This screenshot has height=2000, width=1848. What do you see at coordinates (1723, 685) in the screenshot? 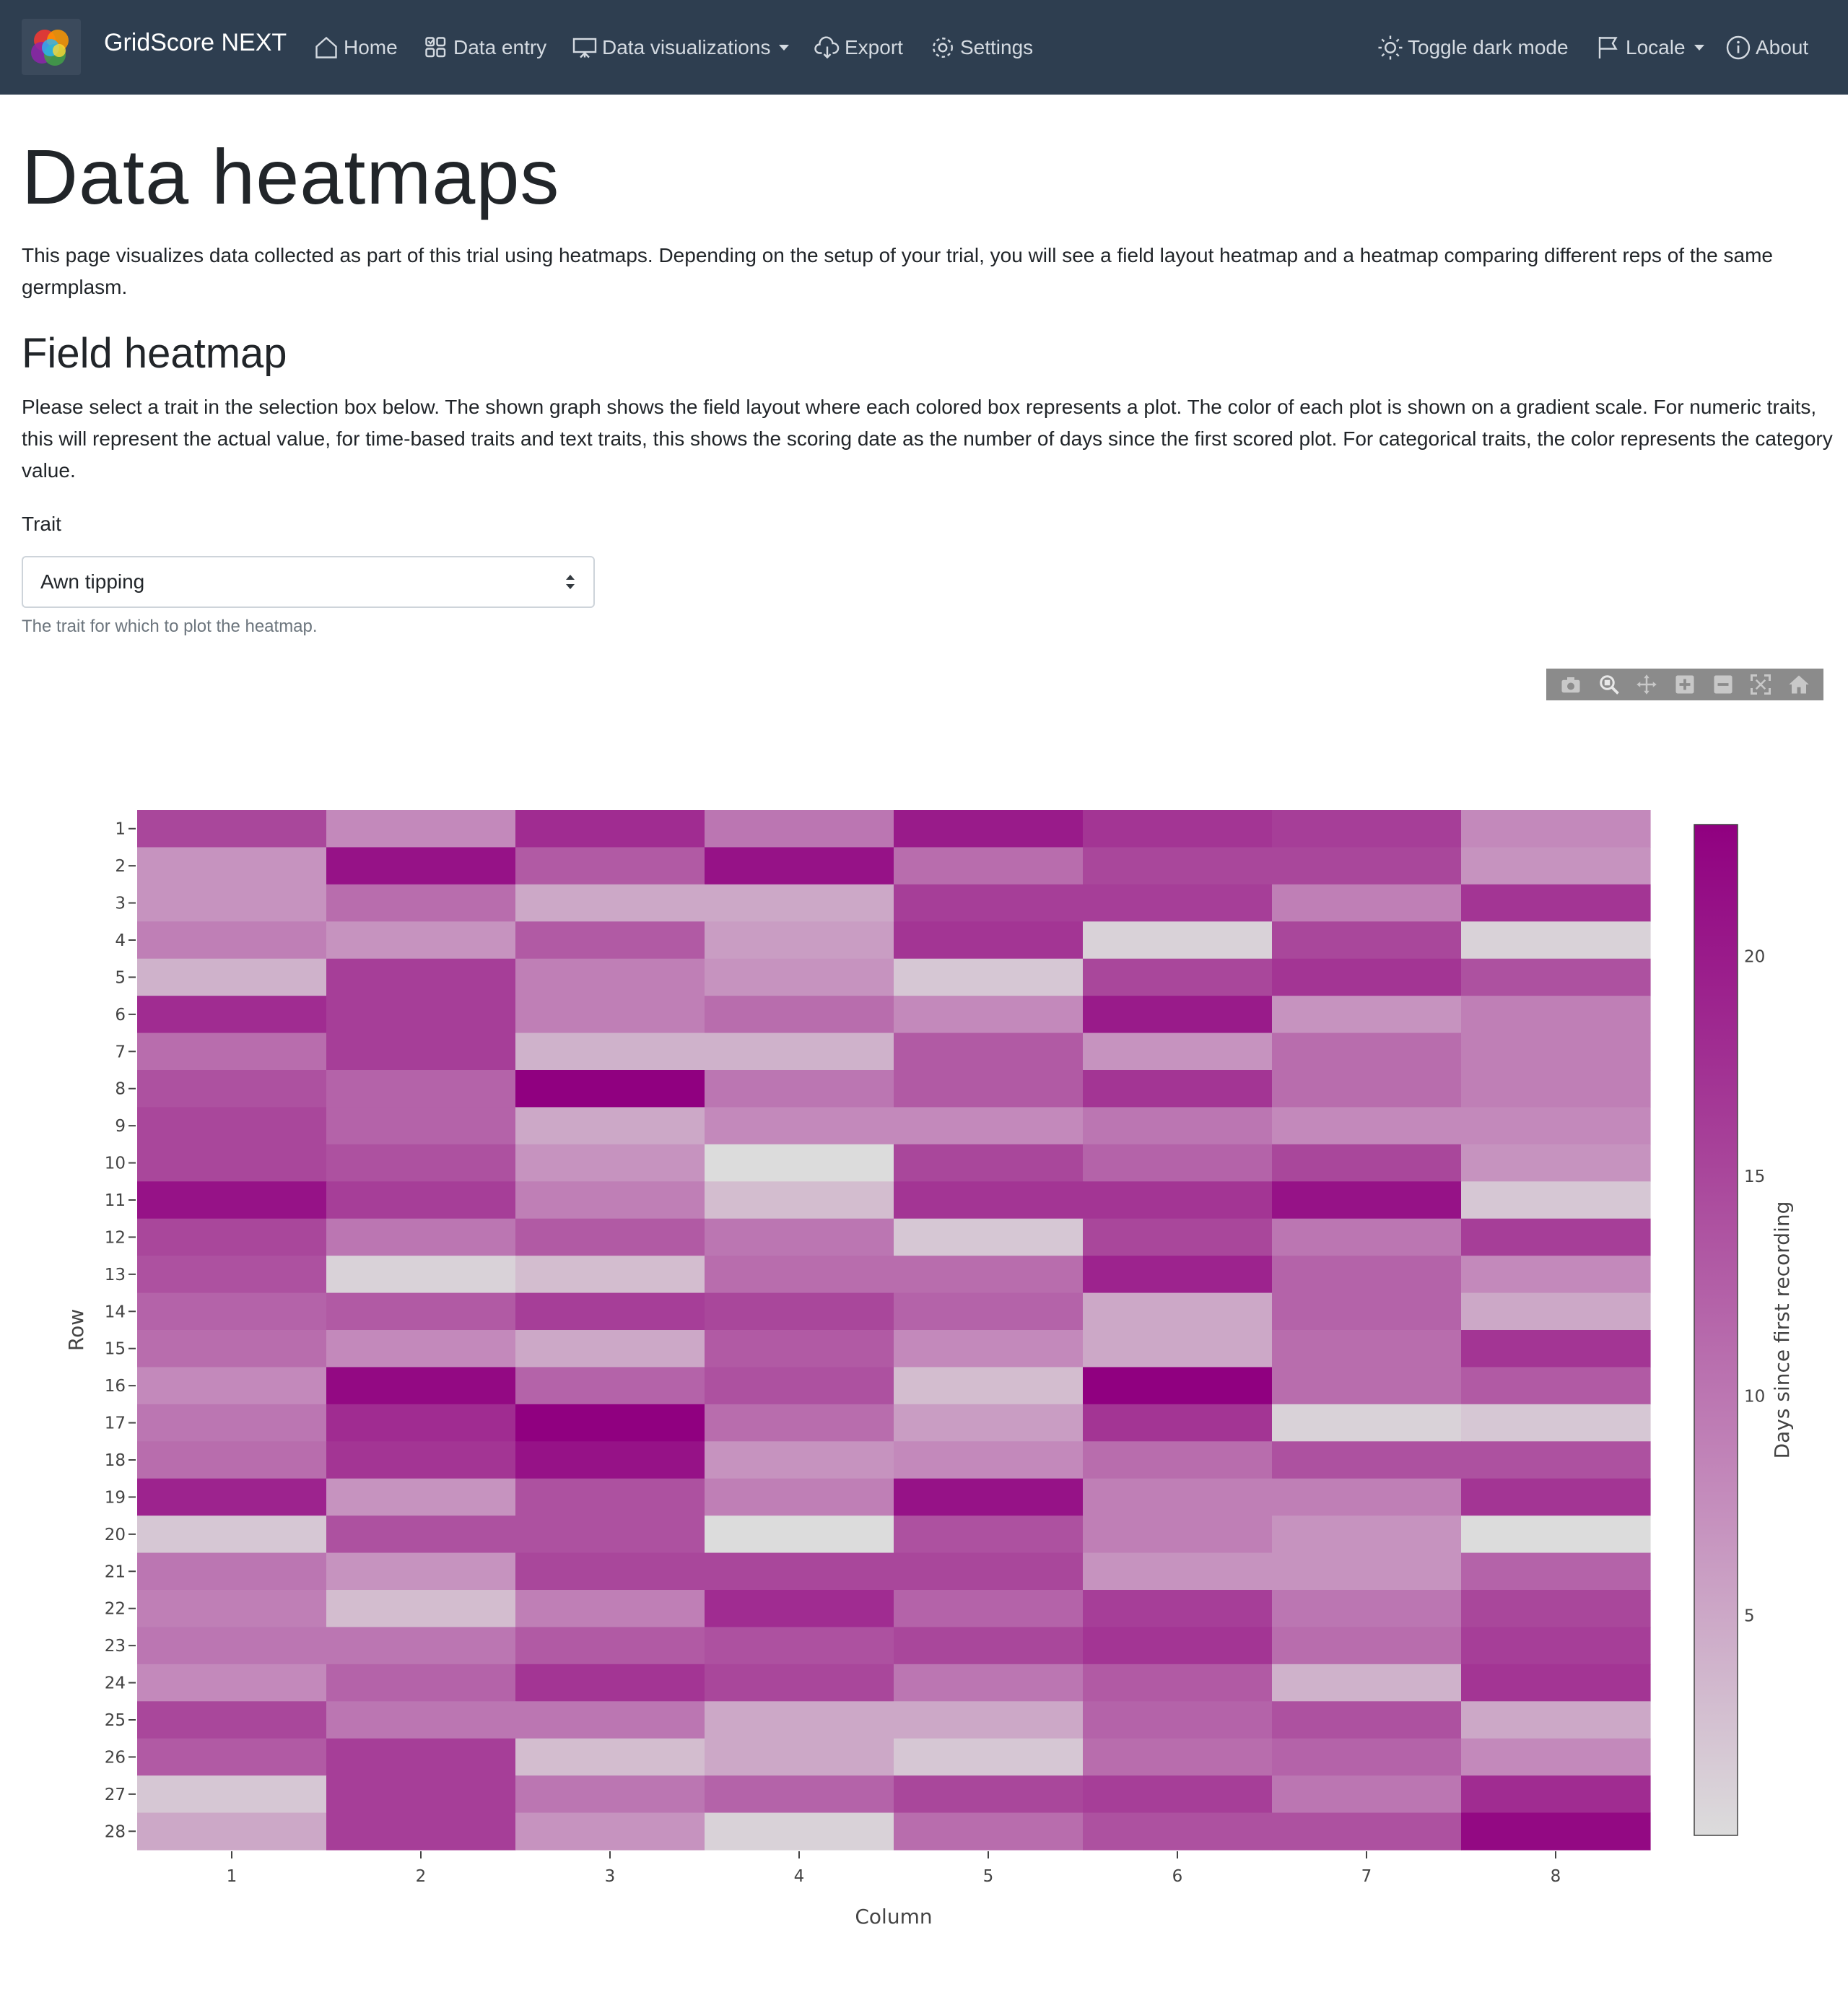
I see `zoom-out-icon` at bounding box center [1723, 685].